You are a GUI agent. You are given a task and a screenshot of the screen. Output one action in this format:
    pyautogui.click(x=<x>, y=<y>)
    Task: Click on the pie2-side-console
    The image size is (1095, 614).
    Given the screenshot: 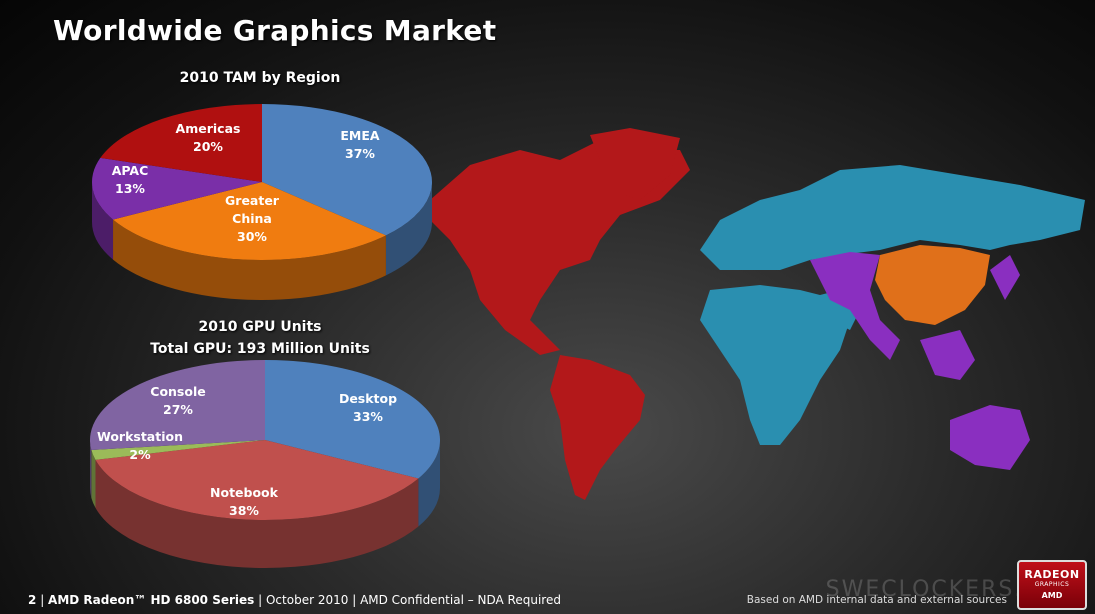 What is the action you would take?
    pyautogui.click(x=91, y=469)
    